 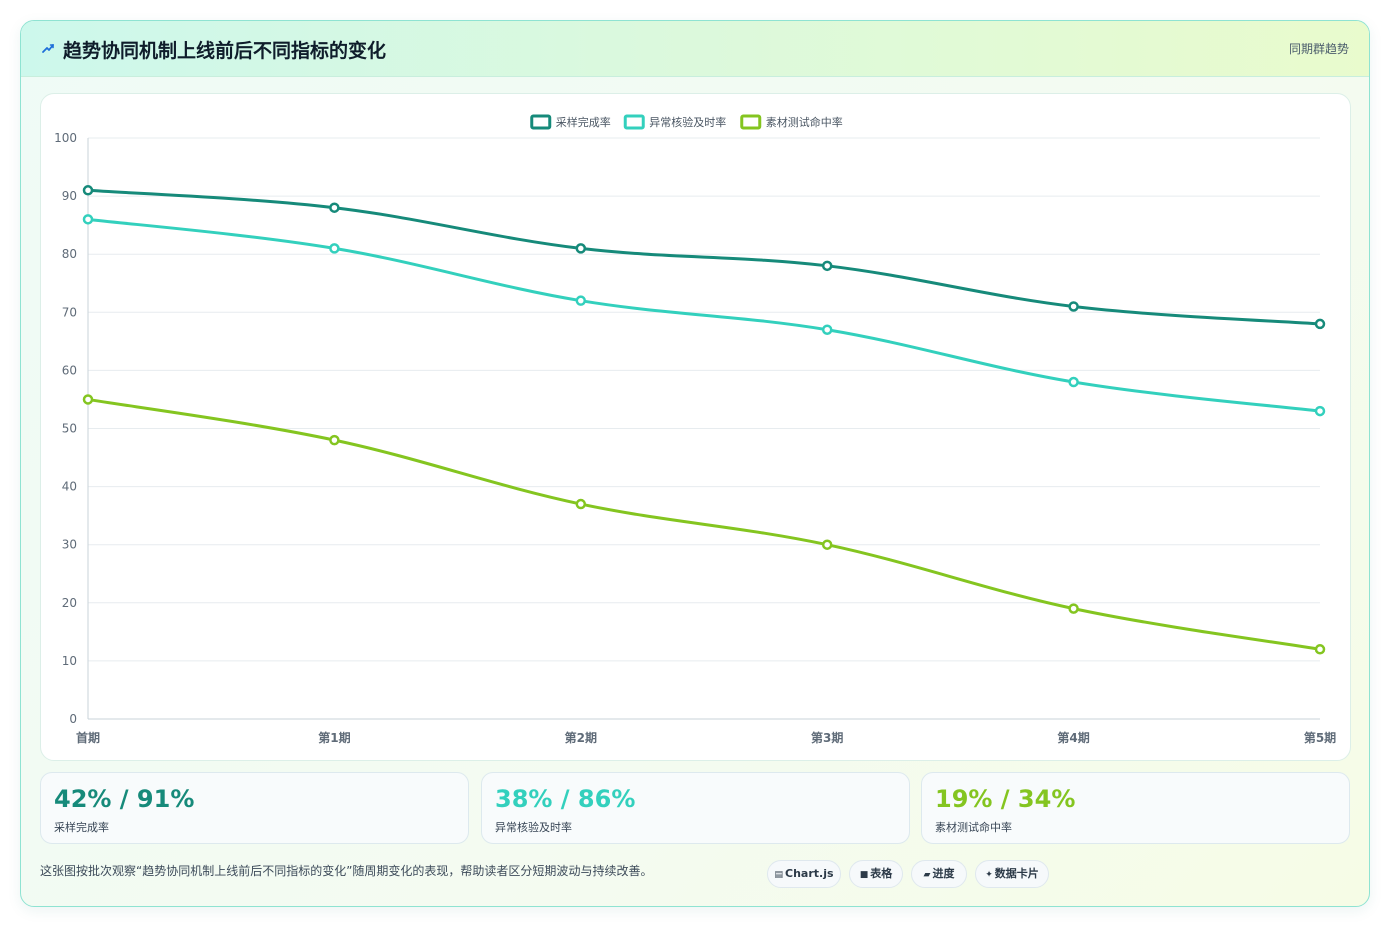 What do you see at coordinates (69, 603) in the screenshot?
I see `y-tick-label: 20` at bounding box center [69, 603].